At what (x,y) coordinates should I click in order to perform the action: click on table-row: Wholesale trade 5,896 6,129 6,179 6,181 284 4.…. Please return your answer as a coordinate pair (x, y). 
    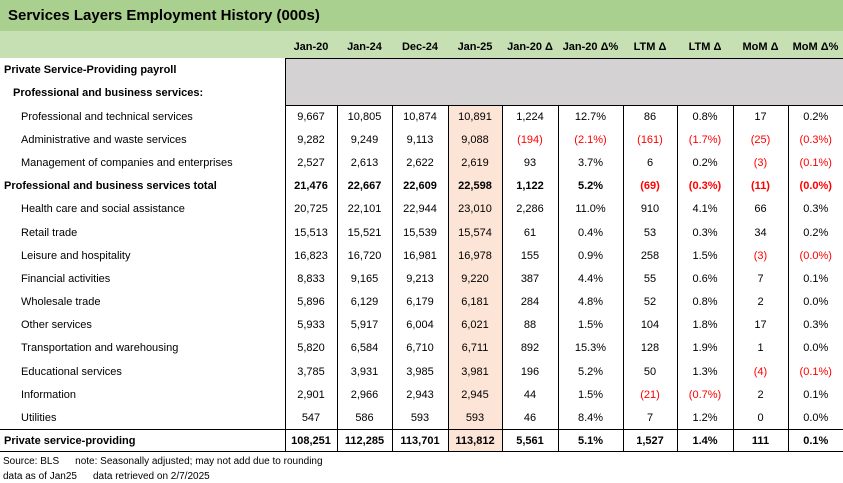
    Looking at the image, I should click on (421, 302).